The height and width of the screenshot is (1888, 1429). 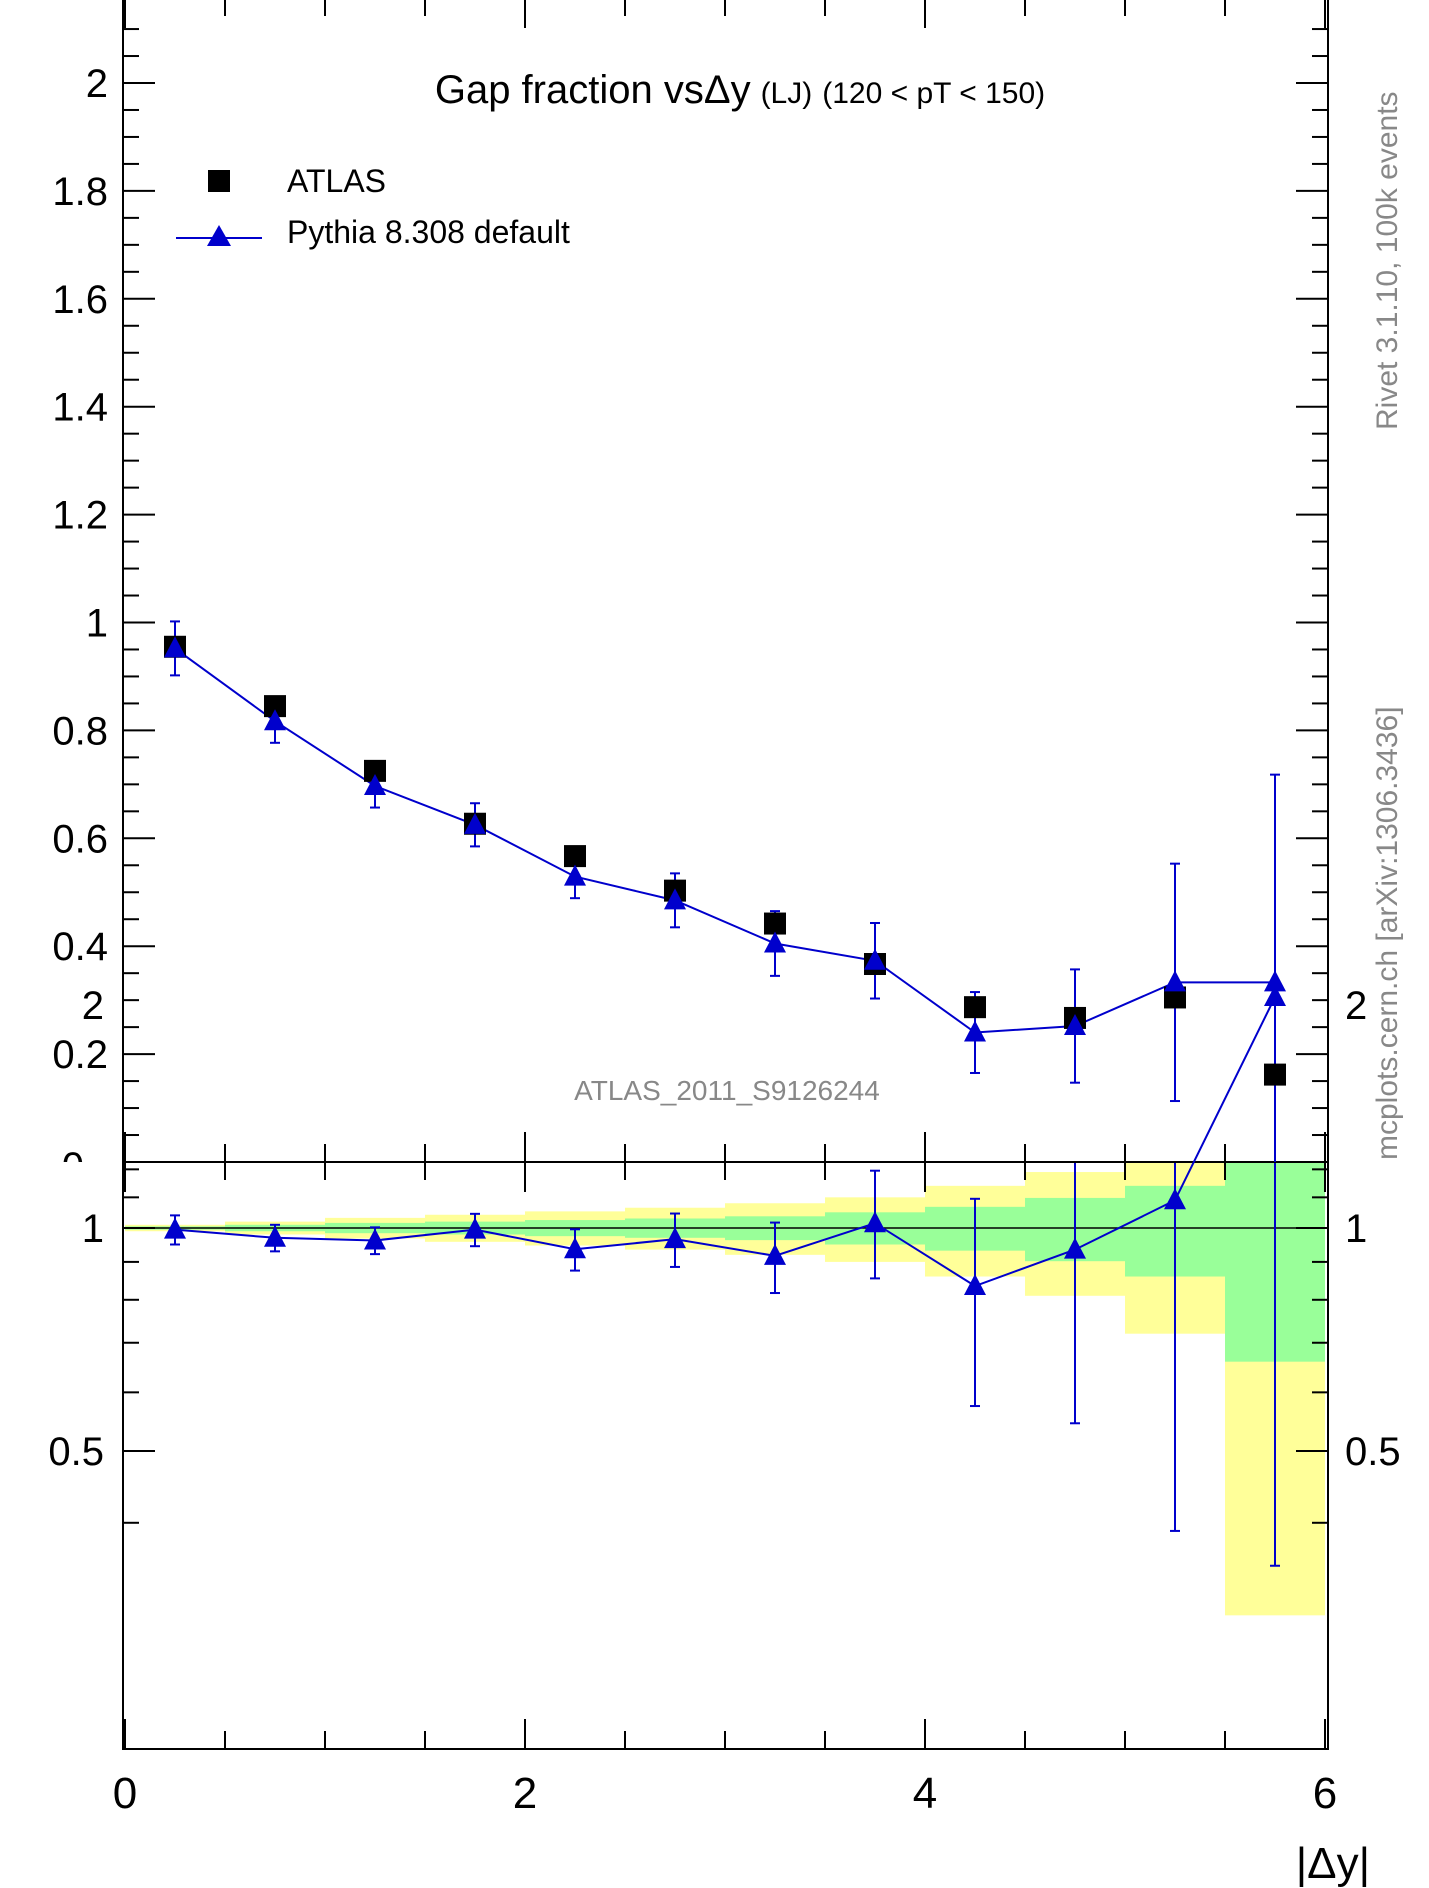 I want to click on x-tick-label-3: 6, so click(x=1325, y=1793).